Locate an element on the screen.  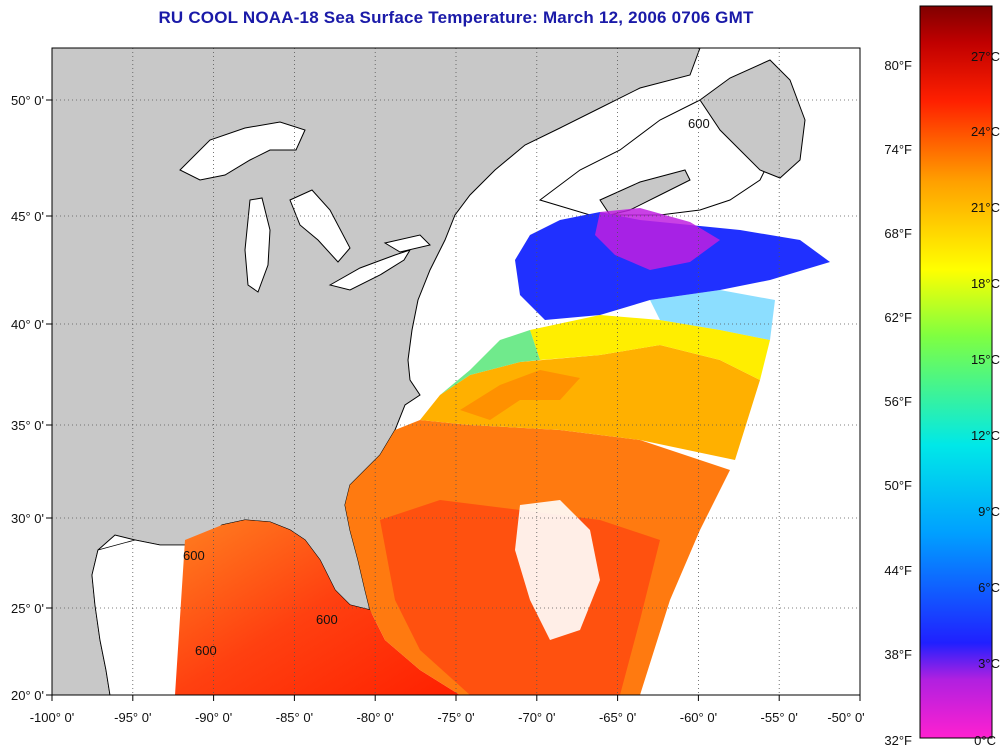
lon-tick-label: -95° 0' is located at coordinates (132, 717).